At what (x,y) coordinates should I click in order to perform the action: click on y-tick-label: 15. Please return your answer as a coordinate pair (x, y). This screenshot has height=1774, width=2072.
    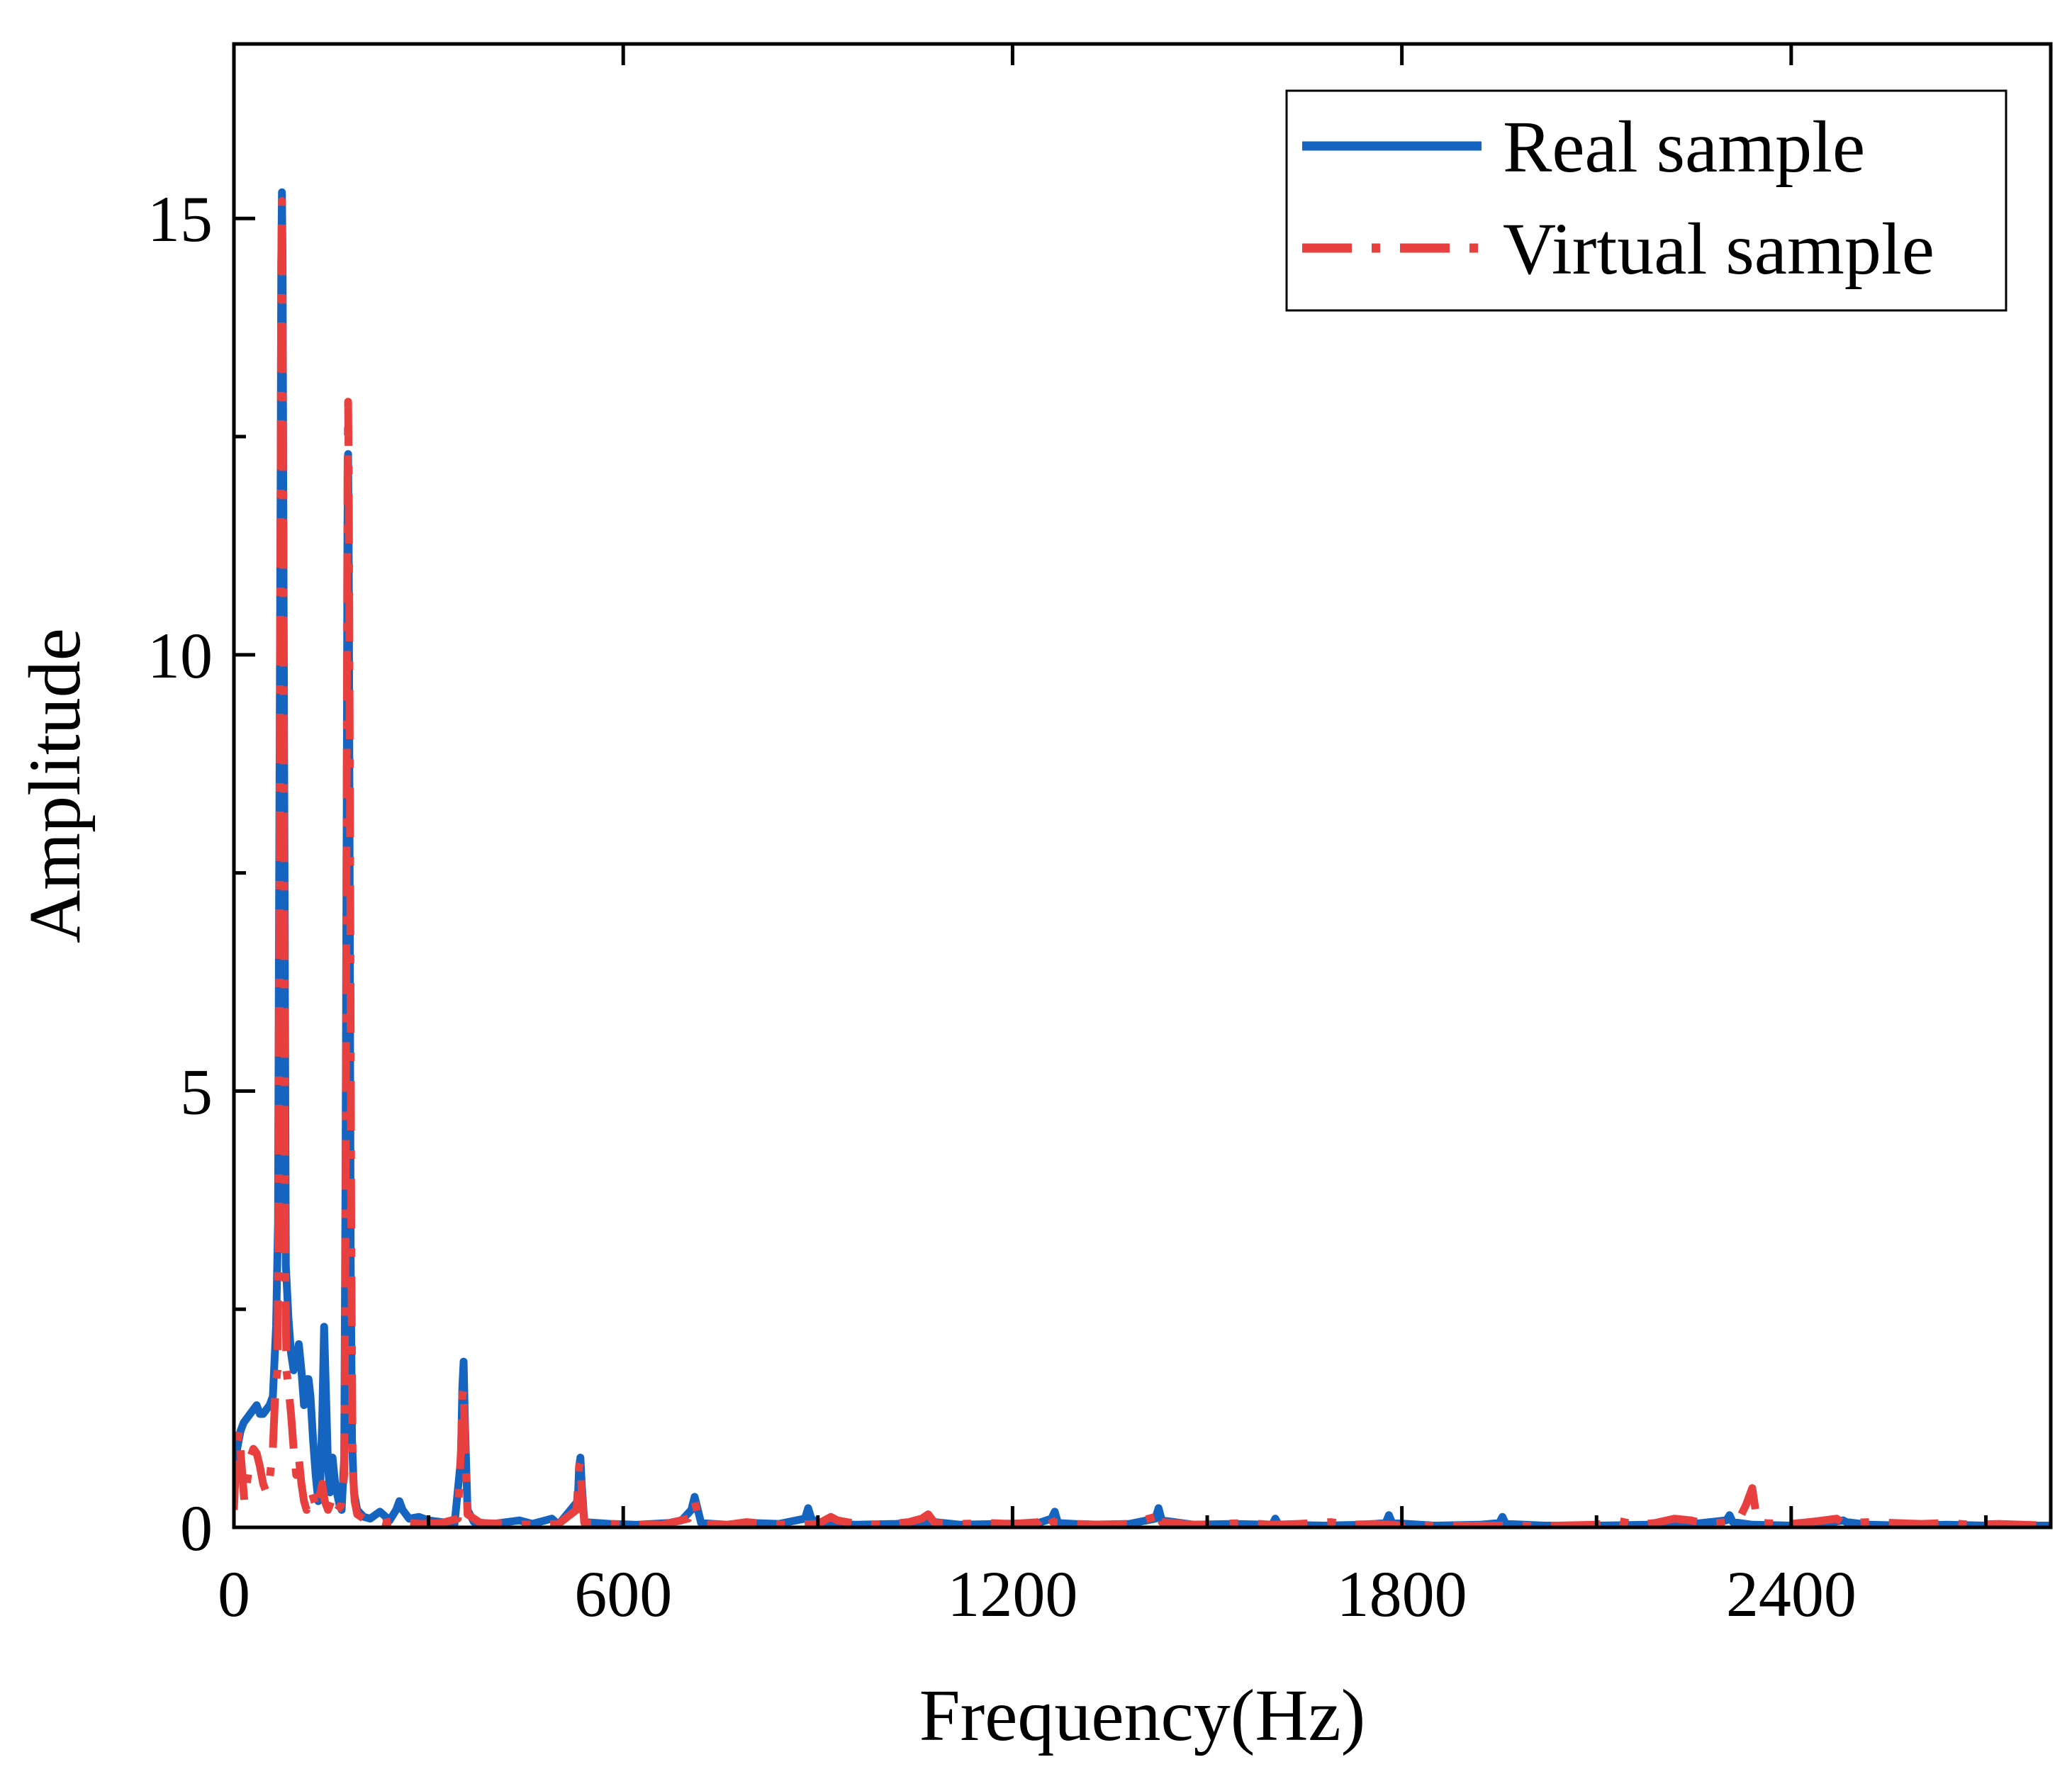
    Looking at the image, I should click on (180, 219).